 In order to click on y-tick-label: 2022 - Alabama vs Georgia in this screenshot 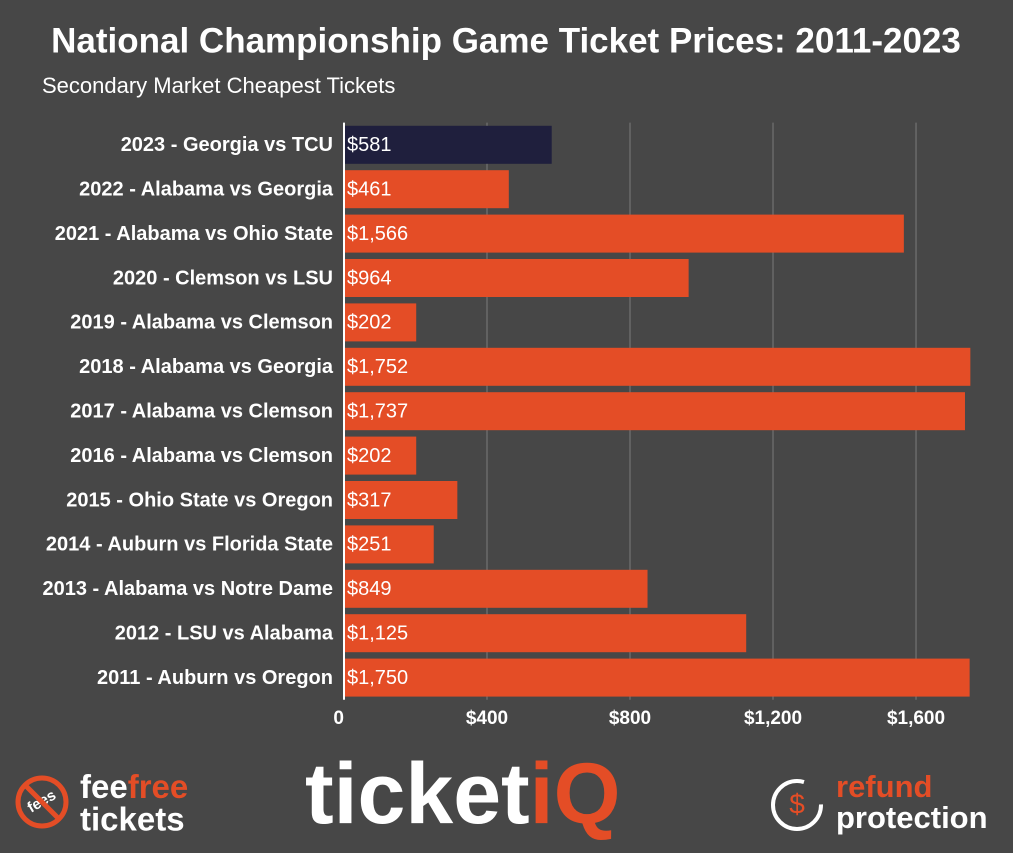, I will do `click(206, 189)`.